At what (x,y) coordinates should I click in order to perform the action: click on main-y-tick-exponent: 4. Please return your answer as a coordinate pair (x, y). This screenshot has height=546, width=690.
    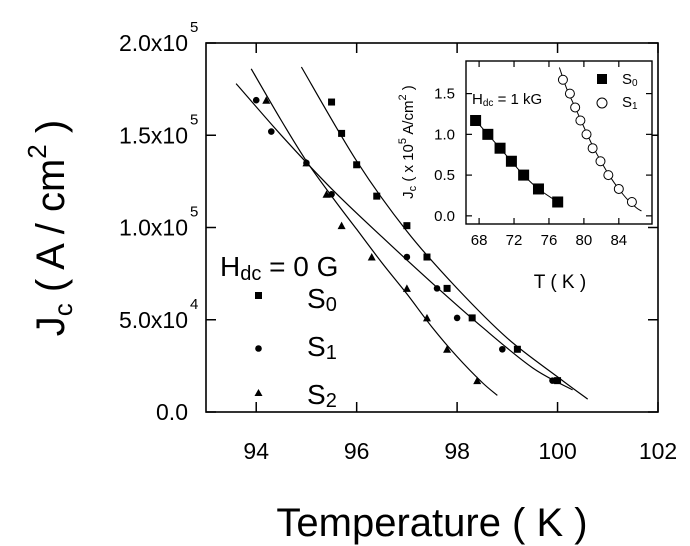
    Looking at the image, I should click on (194, 304).